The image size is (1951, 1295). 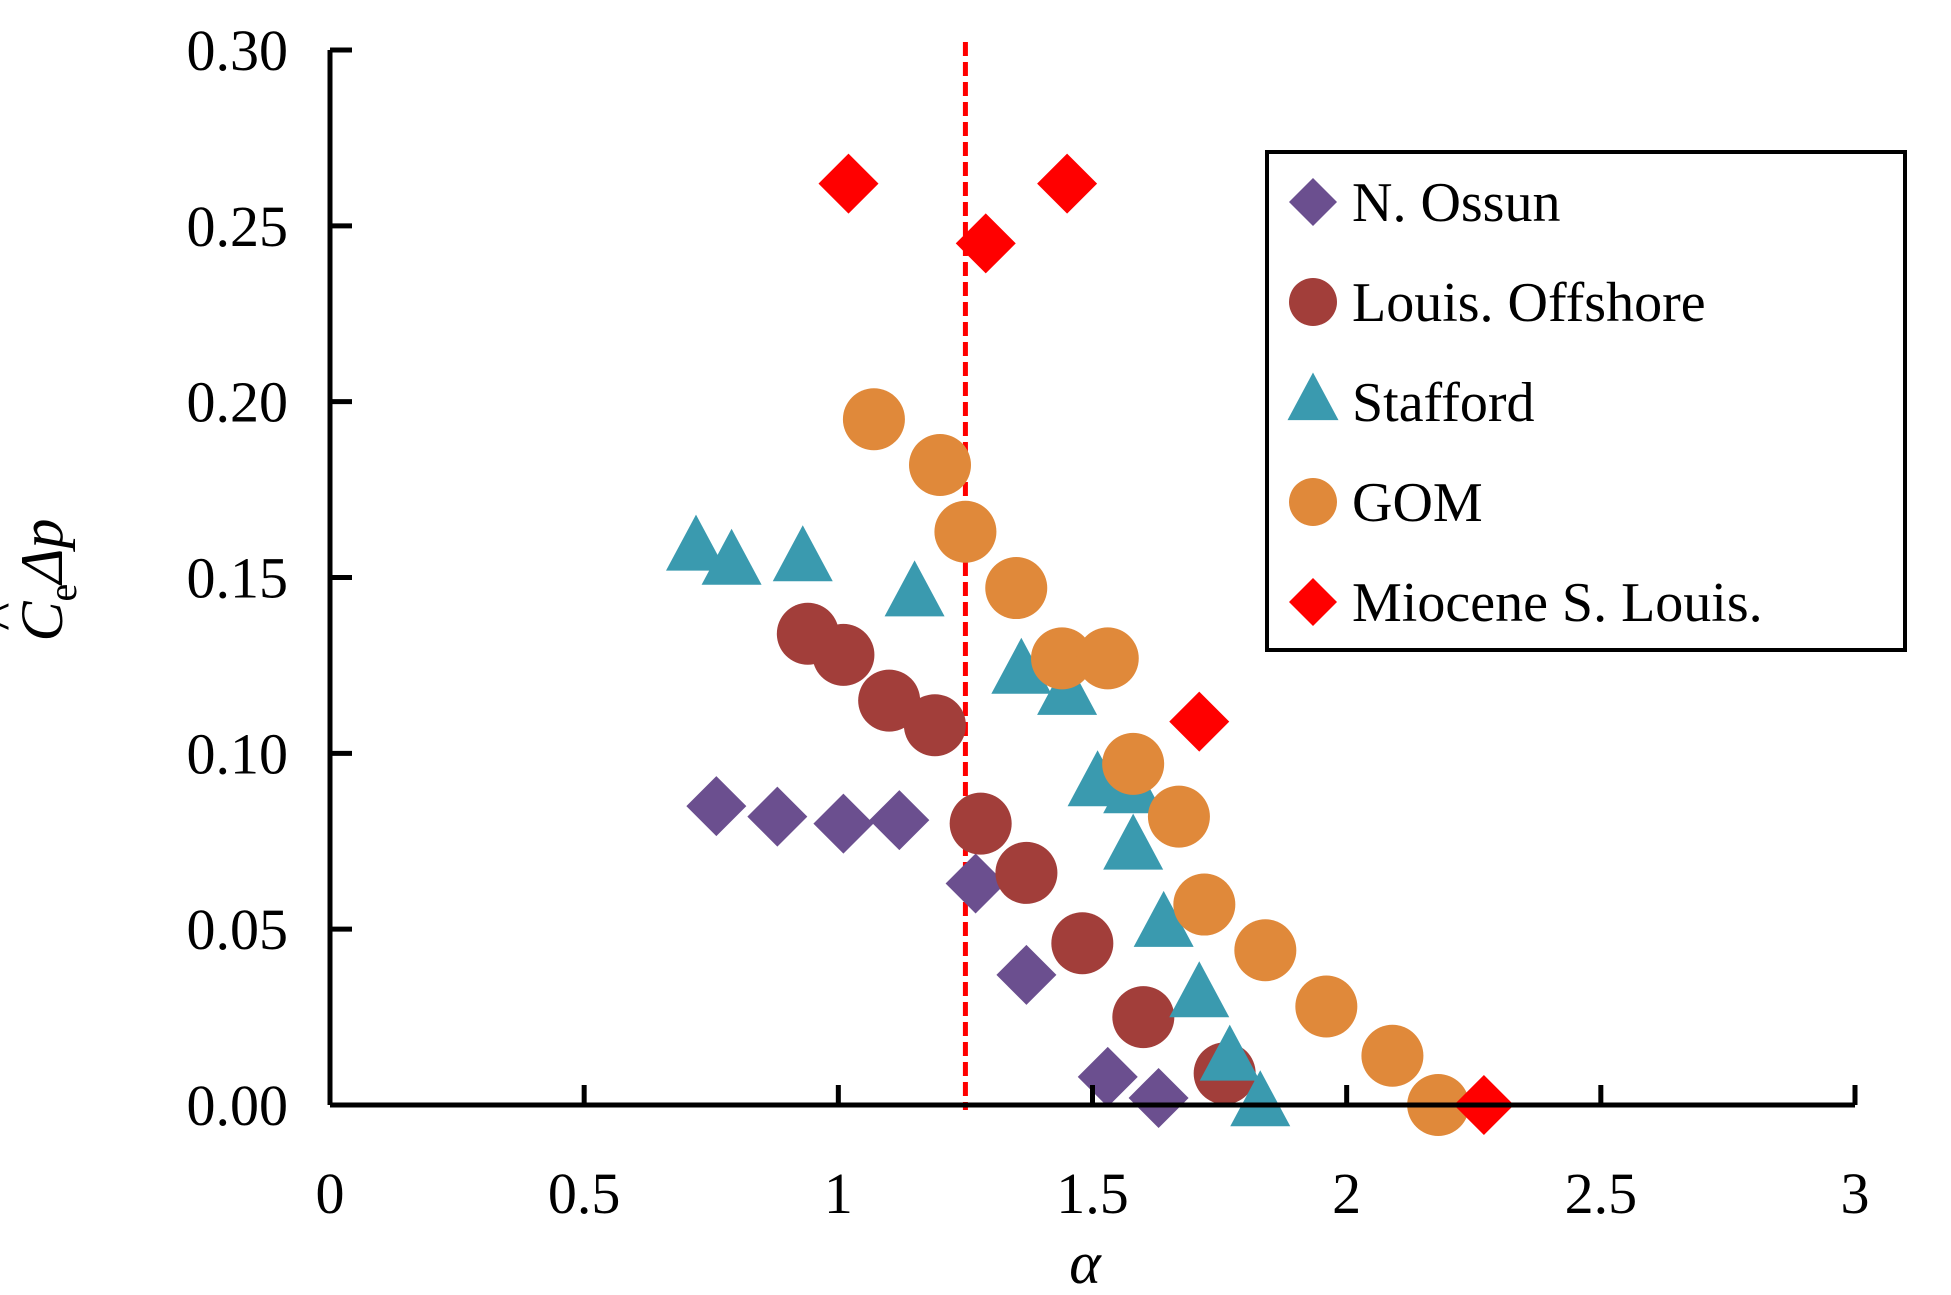 I want to click on y-axis-title-hat: ^, so click(x=16, y=617).